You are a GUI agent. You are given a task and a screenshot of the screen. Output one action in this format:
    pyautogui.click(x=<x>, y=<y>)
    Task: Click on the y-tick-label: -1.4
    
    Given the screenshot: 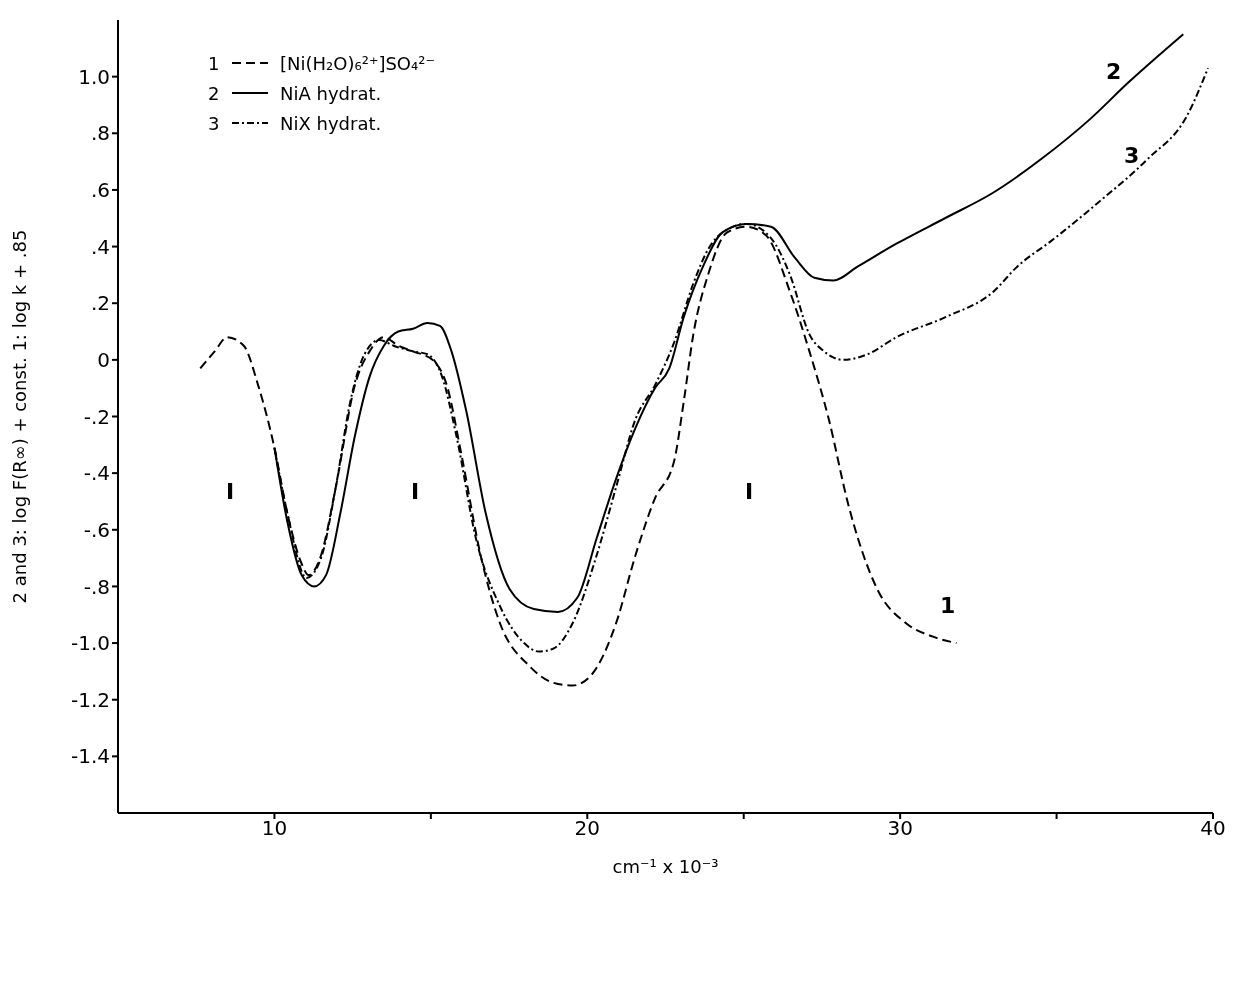 What is the action you would take?
    pyautogui.click(x=90, y=756)
    